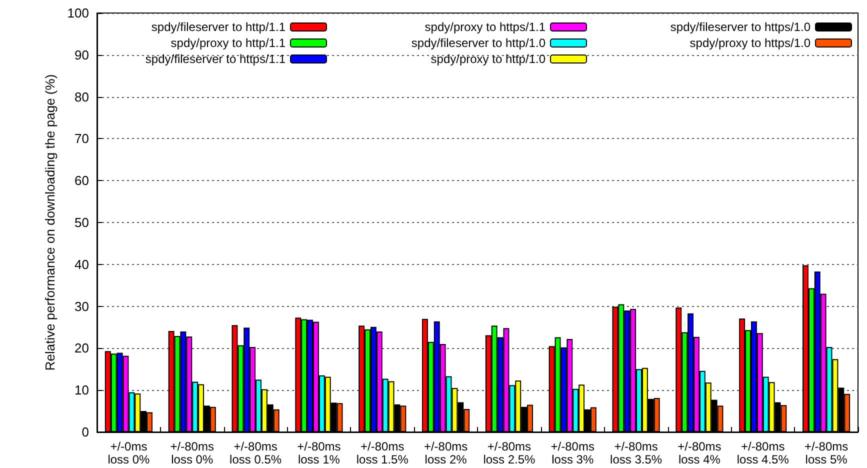  Describe the element at coordinates (218, 27) in the screenshot. I see `legend-label: spdy/fileserver to http/1.1` at that location.